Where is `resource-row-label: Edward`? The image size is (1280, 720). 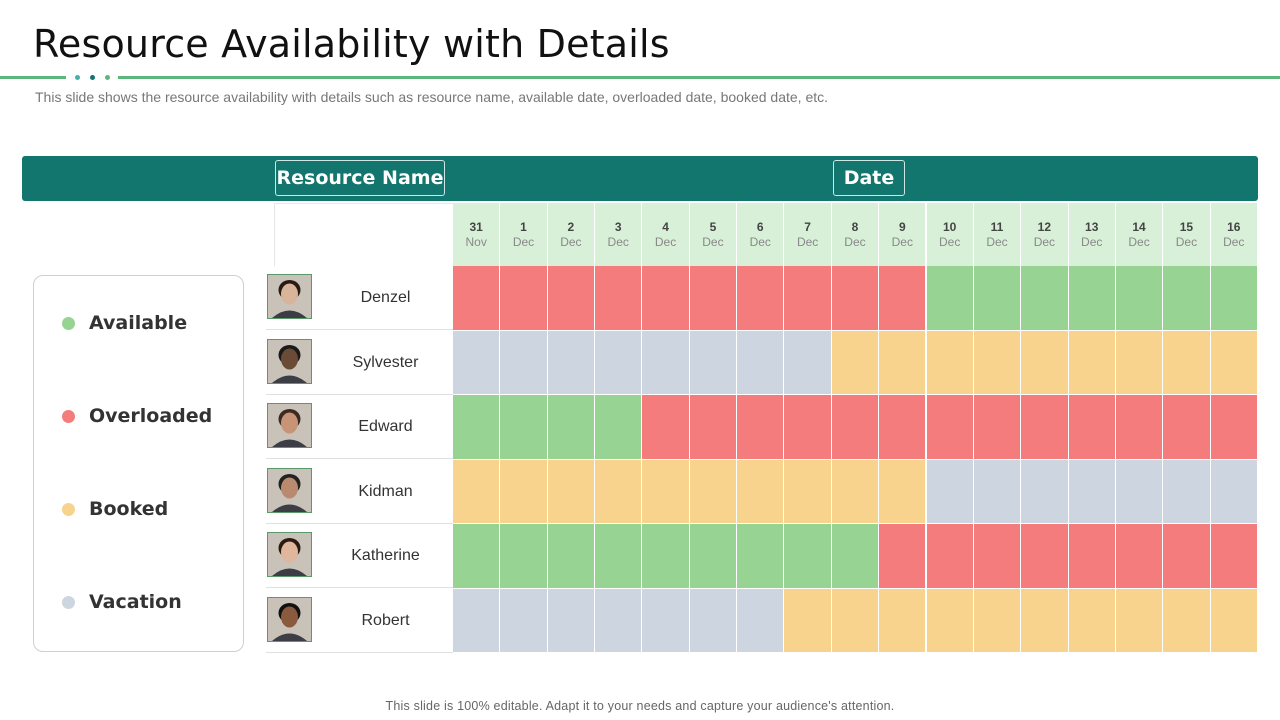 resource-row-label: Edward is located at coordinates (359, 427).